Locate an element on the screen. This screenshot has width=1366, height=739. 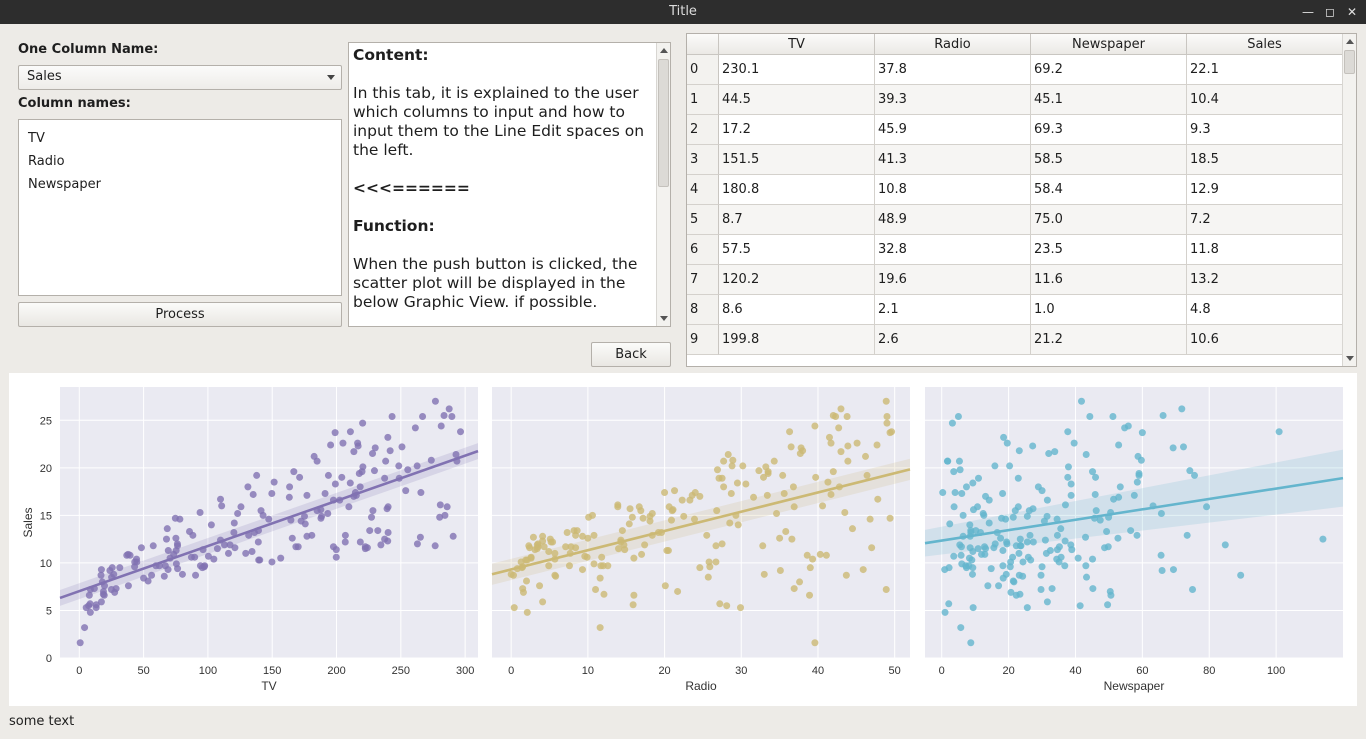
table-cell-newspaper: 21.2 is located at coordinates (1109, 340).